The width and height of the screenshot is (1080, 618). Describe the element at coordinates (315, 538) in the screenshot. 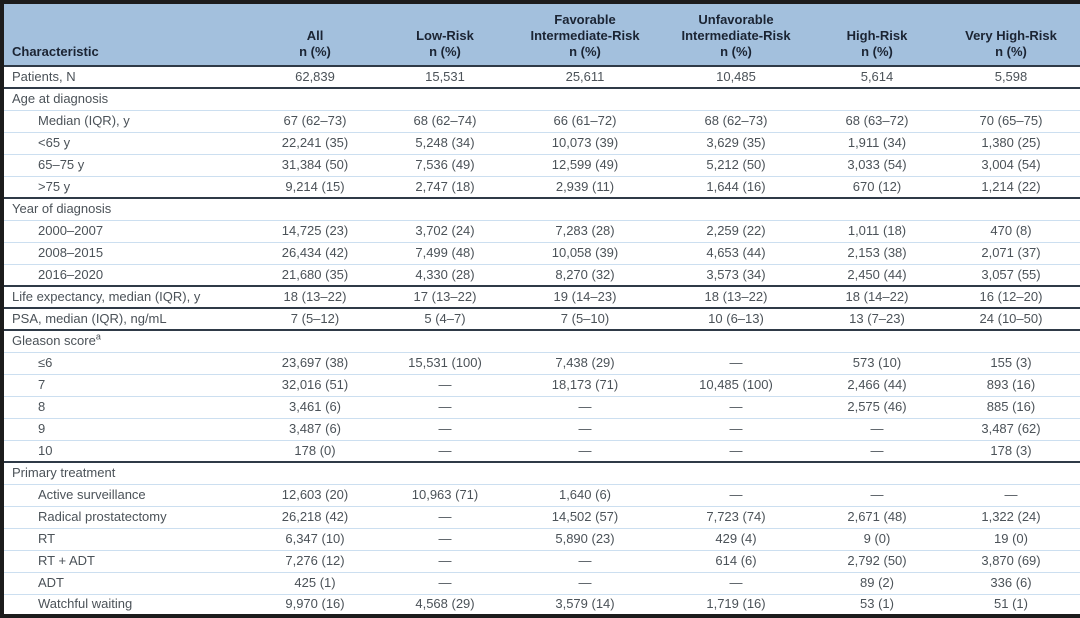

I see `cell-value: 6,347 (10)` at that location.